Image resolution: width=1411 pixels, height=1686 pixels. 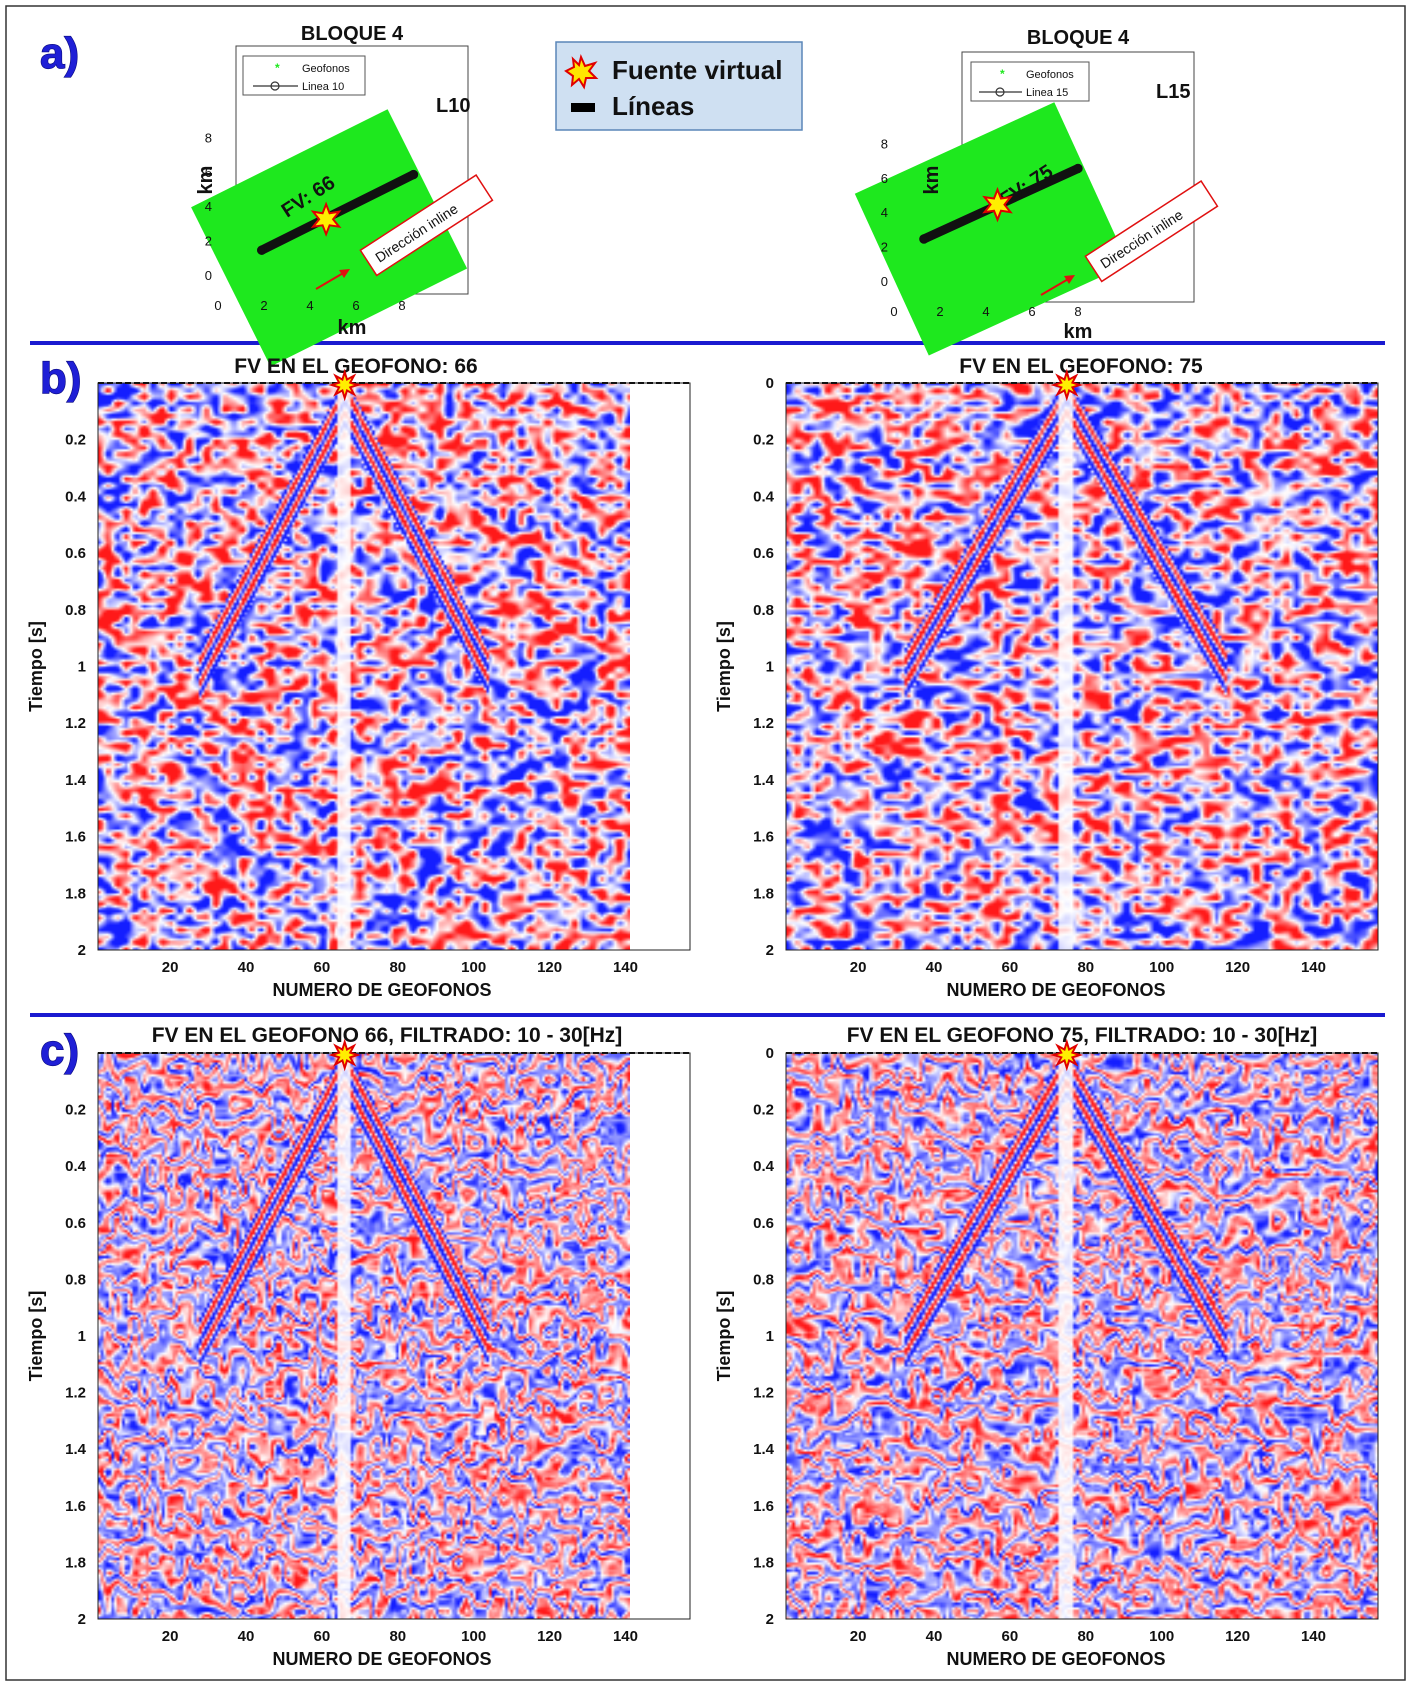 What do you see at coordinates (884, 281) in the screenshot?
I see `map-ytick-label: 0` at bounding box center [884, 281].